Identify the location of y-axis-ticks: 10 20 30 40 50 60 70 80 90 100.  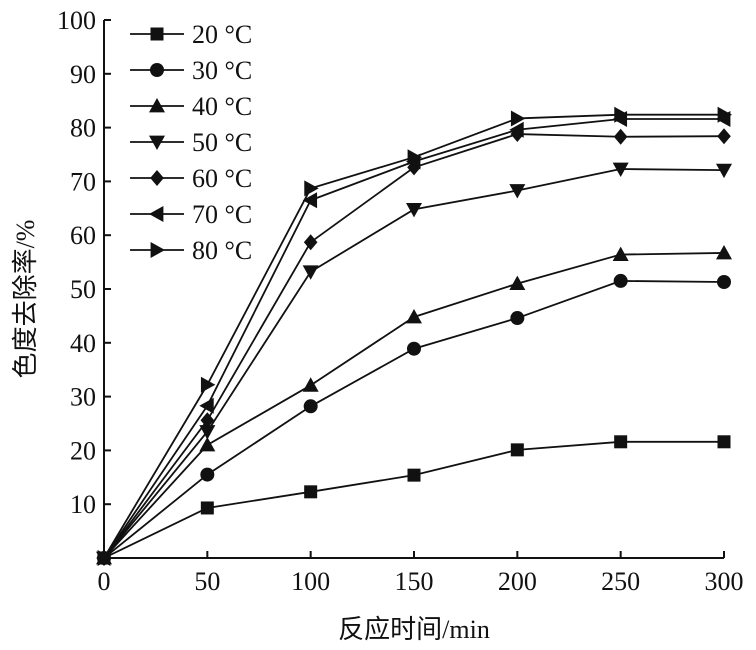
(84, 262).